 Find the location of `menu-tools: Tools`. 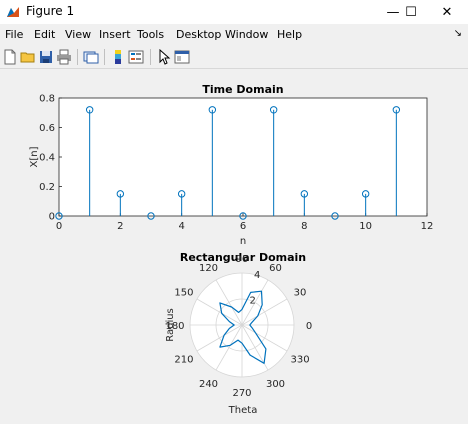

menu-tools: Tools is located at coordinates (151, 34).